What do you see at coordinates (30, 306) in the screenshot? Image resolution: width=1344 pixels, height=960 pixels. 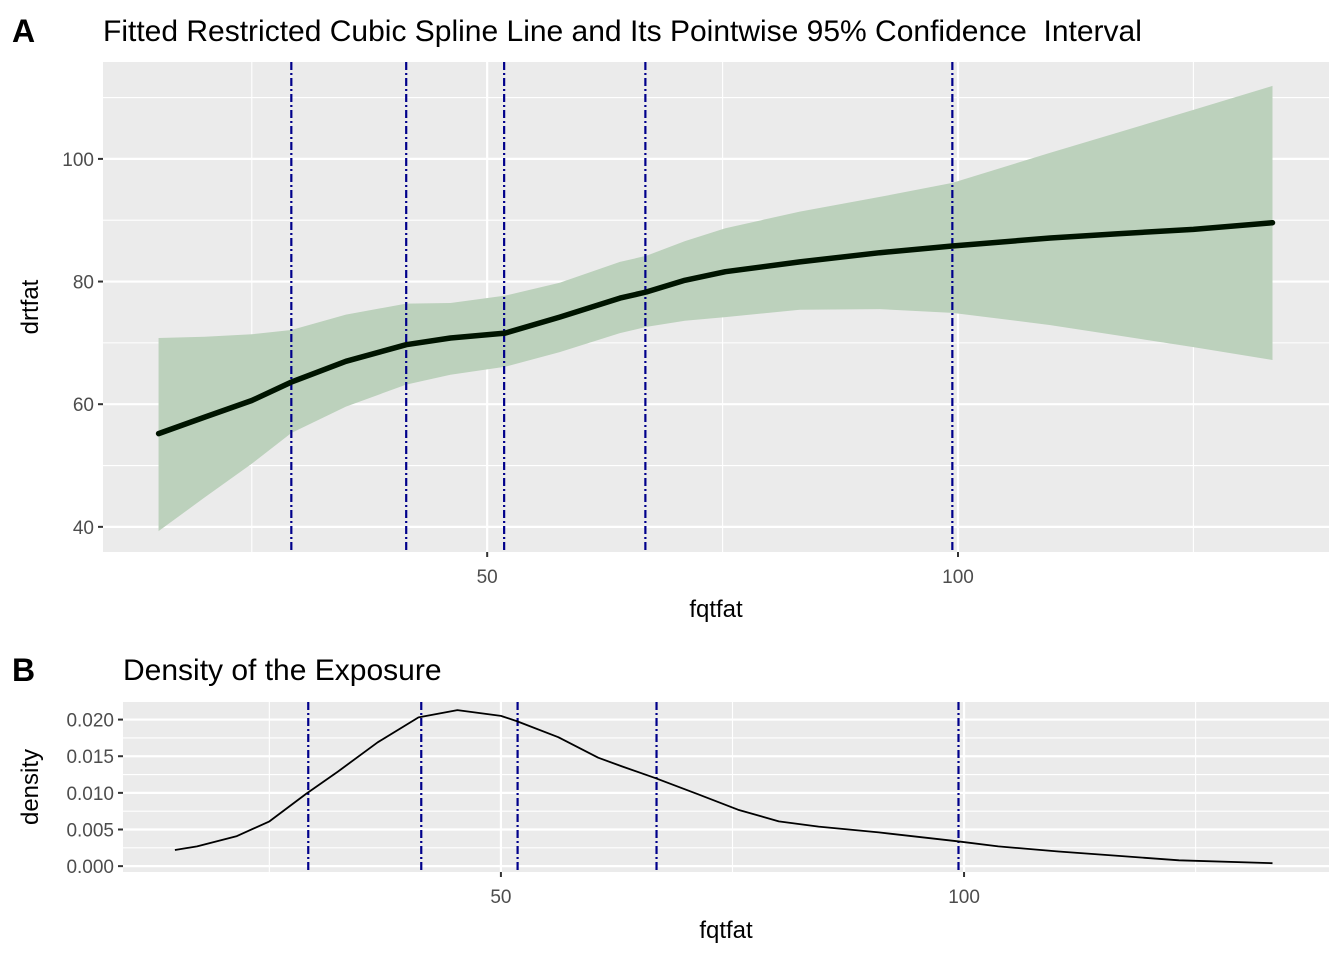 I see `panel-a-y-axis-title: drtfat` at bounding box center [30, 306].